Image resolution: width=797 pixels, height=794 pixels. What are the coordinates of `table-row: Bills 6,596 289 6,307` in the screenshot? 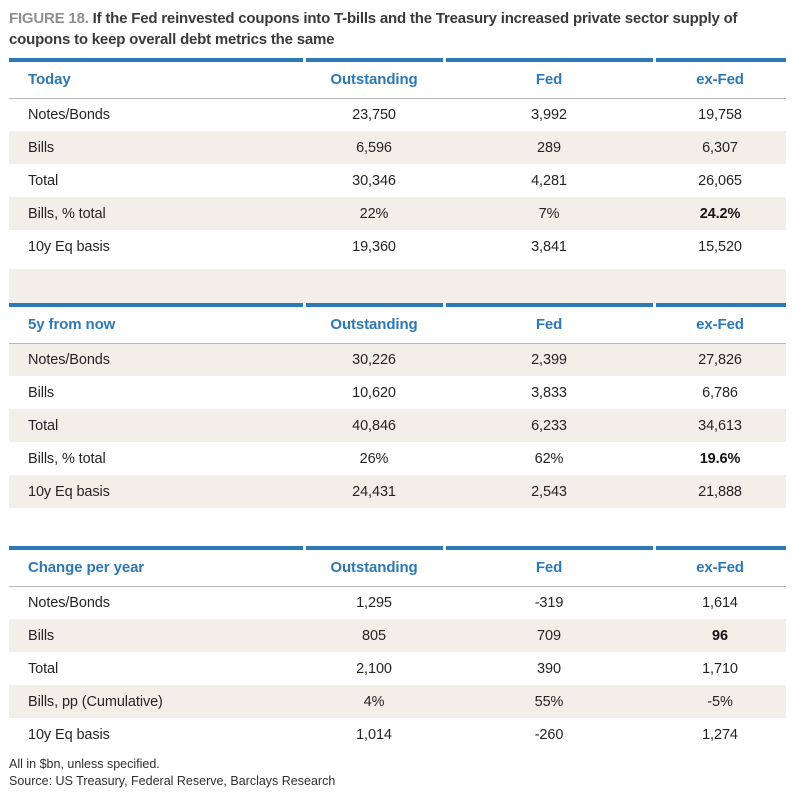 It's located at (397, 147).